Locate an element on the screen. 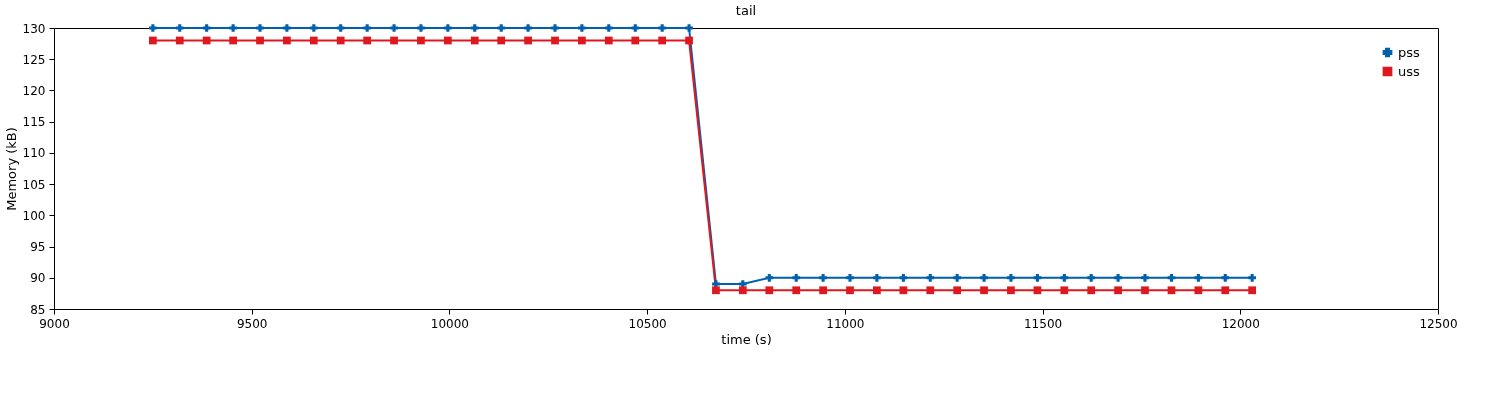 The image size is (1500, 400). y-tick-label: 115 is located at coordinates (34, 122).